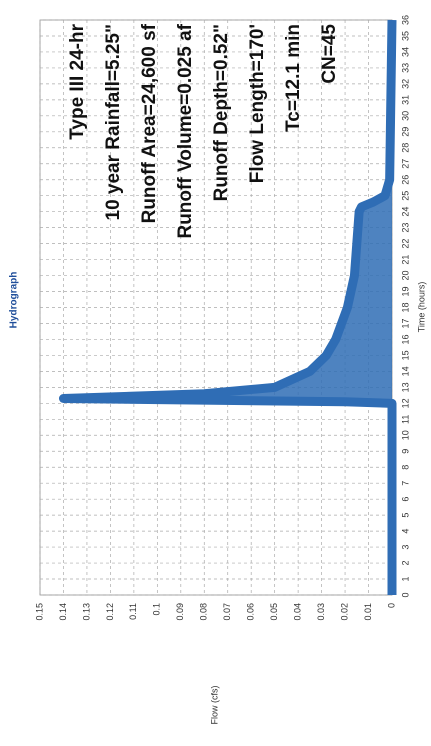 This screenshot has height=746, width=431. Describe the element at coordinates (133, 611) in the screenshot. I see `y-tick-label: 0.11` at that location.